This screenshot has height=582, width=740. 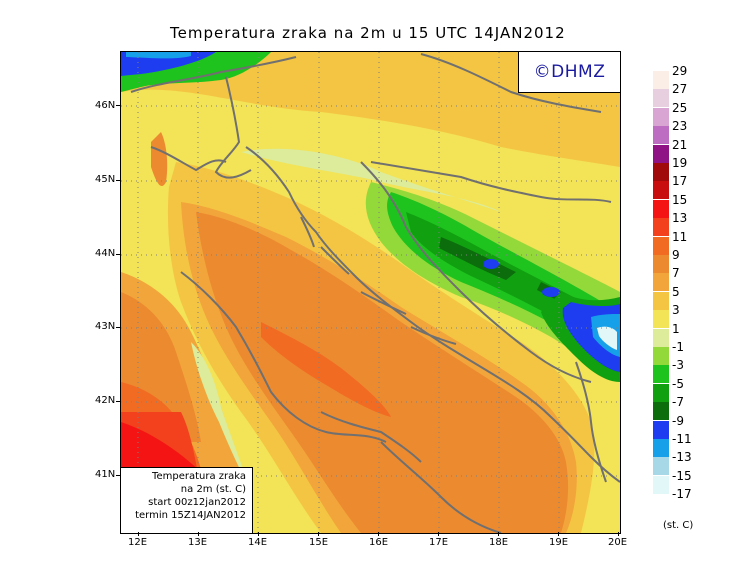 What do you see at coordinates (105, 326) in the screenshot?
I see `lat-label-43: 43N` at bounding box center [105, 326].